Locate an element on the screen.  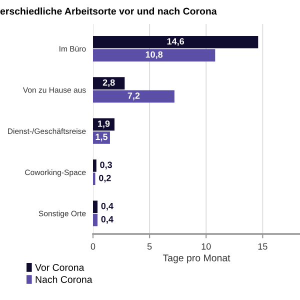
data-label: 10,8 is located at coordinates (154, 55).